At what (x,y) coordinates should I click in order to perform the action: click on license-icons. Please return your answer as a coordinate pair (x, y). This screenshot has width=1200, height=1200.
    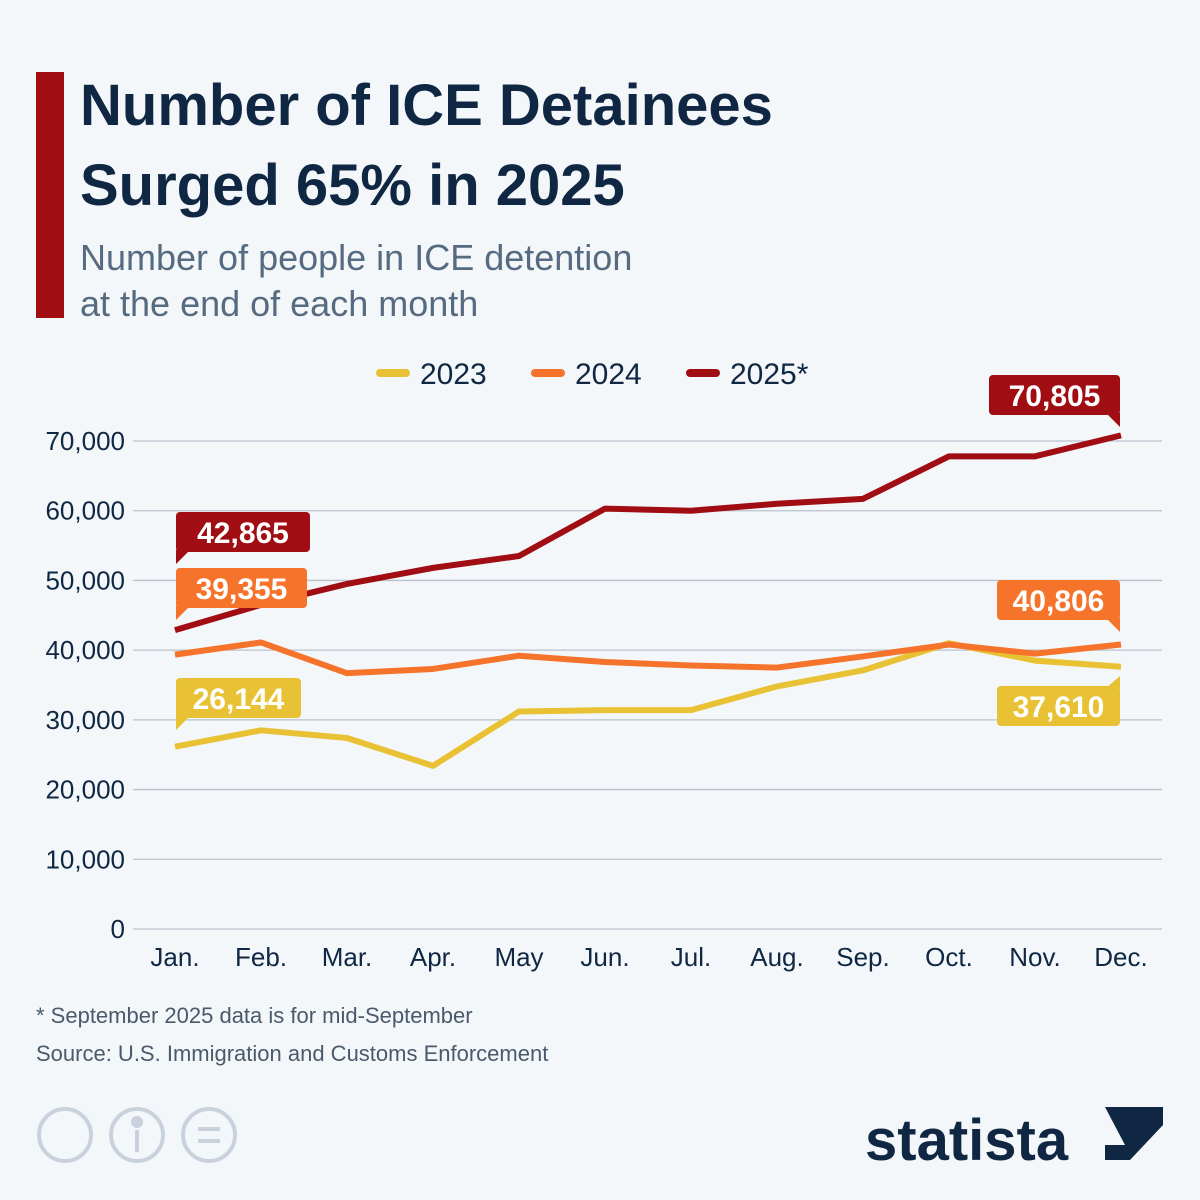
    Looking at the image, I should click on (137, 1135).